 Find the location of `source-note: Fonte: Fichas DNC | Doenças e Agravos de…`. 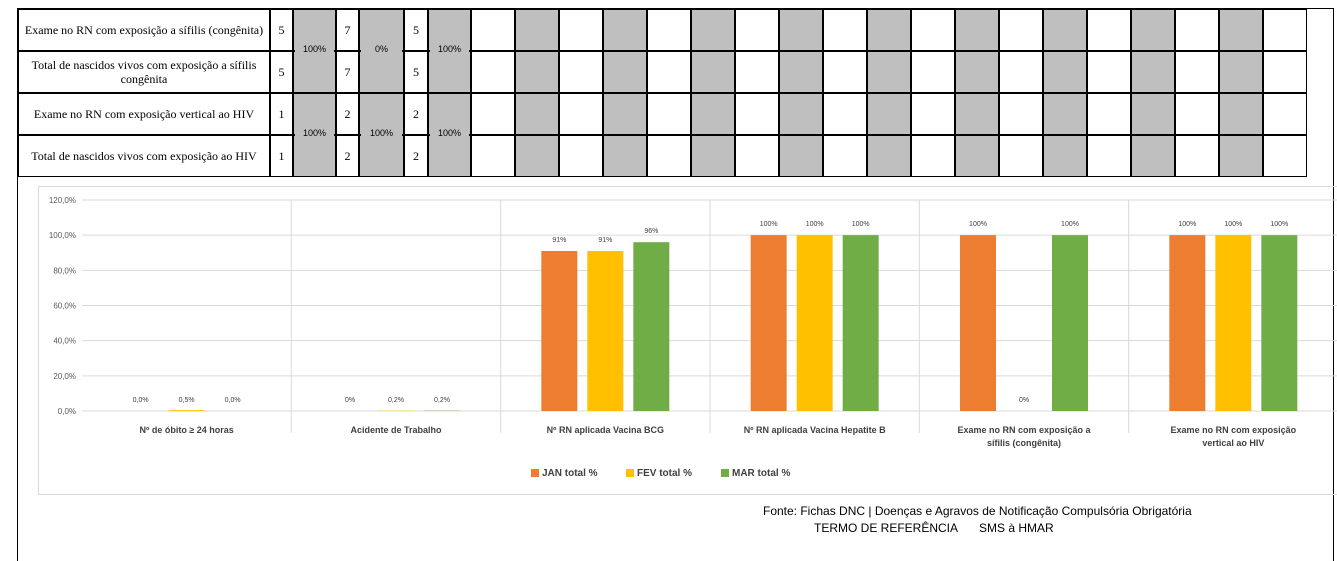

source-note: Fonte: Fichas DNC | Doenças e Agravos de… is located at coordinates (977, 511).